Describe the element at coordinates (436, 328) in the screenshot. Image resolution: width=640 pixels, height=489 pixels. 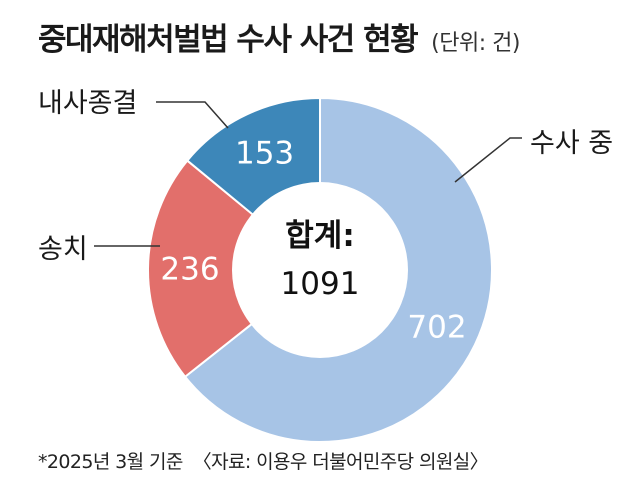
I see `value-label-0: 702` at that location.